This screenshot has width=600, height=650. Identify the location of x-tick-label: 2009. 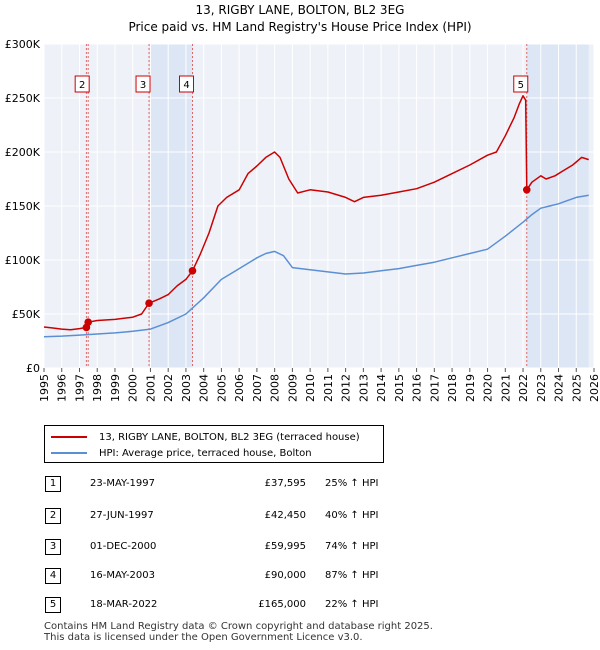
(292, 388).